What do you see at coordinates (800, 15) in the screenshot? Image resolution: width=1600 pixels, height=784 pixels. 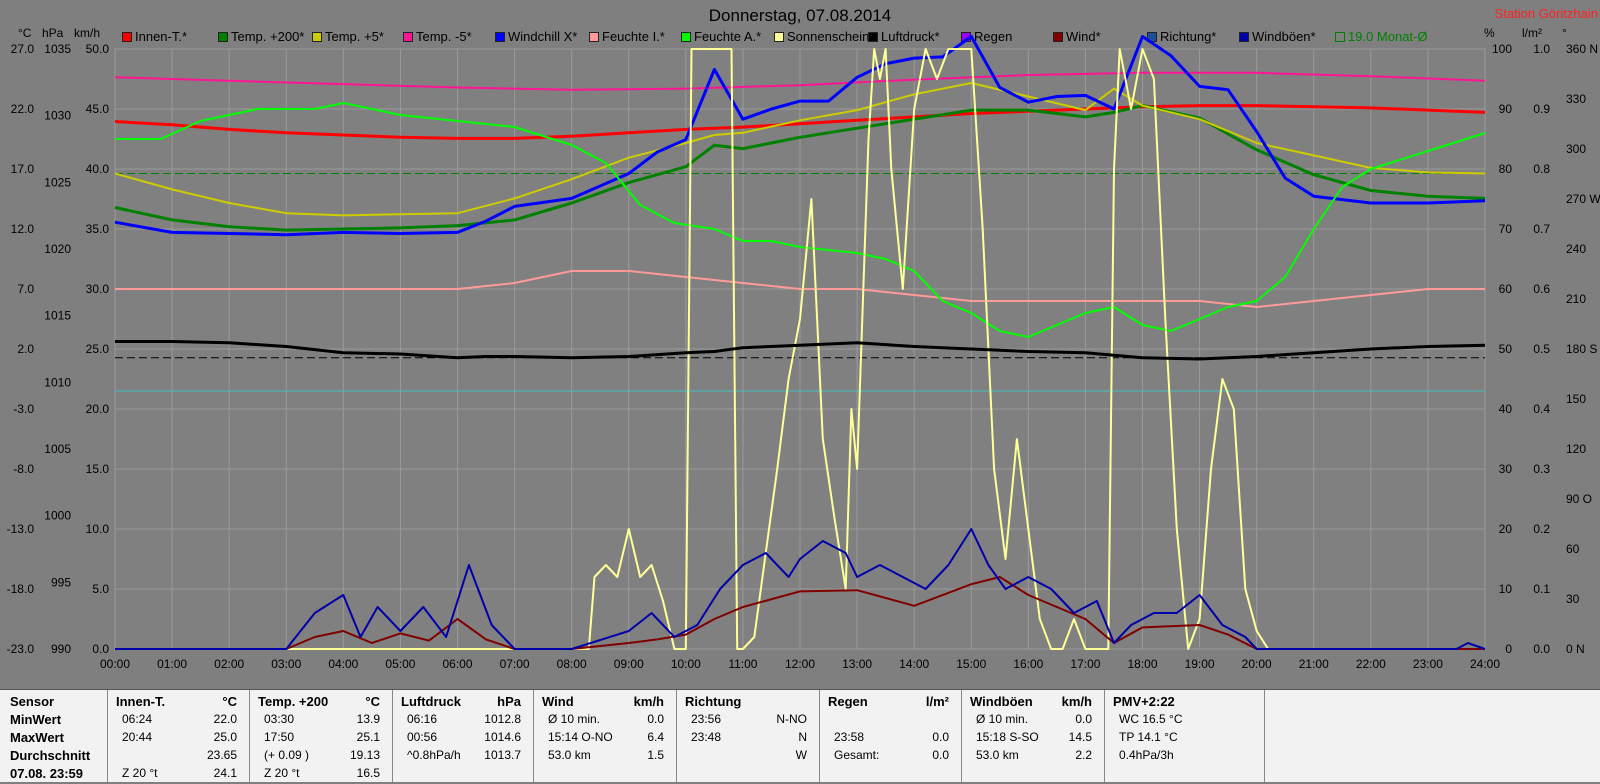 I see `chart-title: Donnerstag, 07.08.2014` at bounding box center [800, 15].